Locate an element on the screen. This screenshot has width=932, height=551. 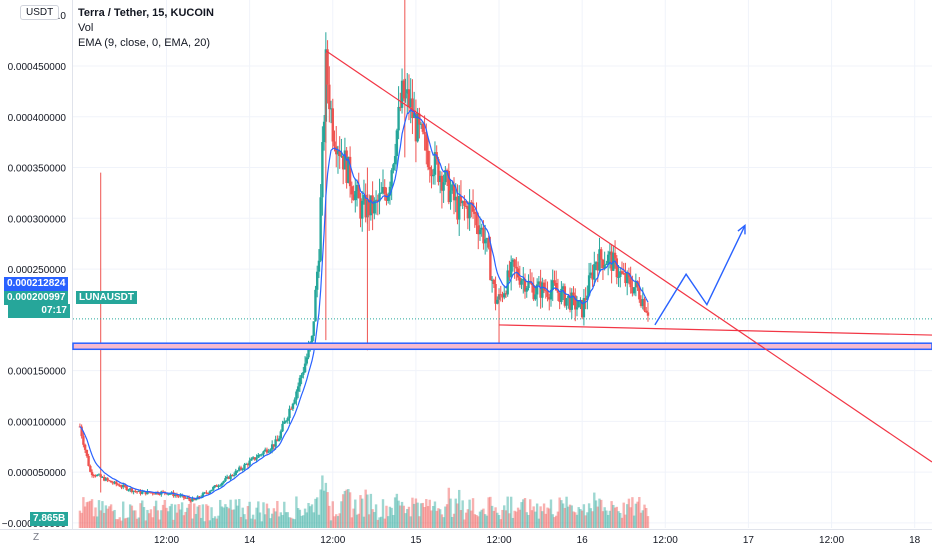
currency-chip: USDT is located at coordinates (40, 12).